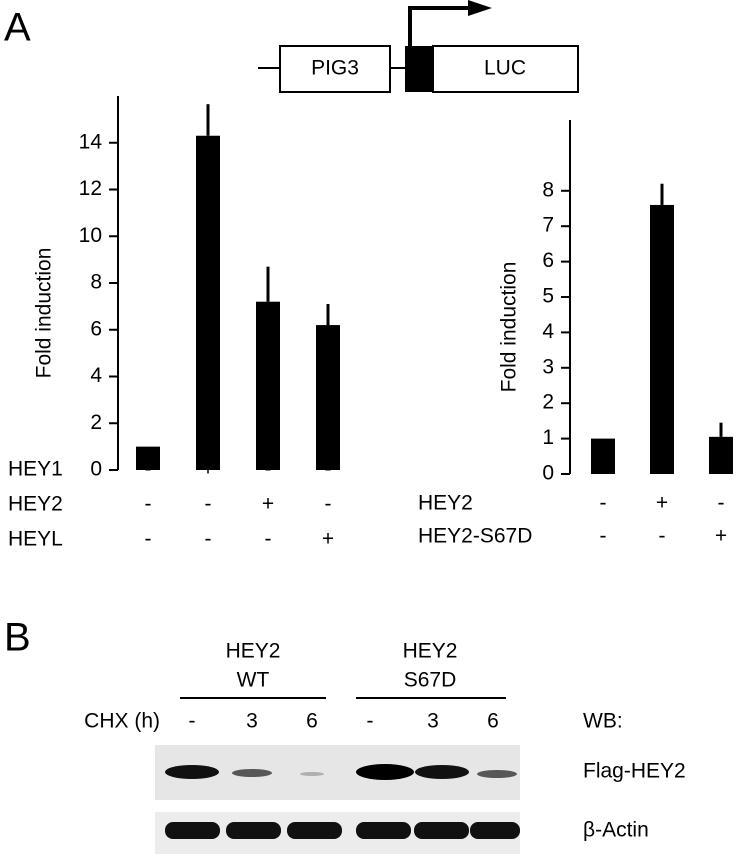 The width and height of the screenshot is (752, 861). What do you see at coordinates (430, 680) in the screenshot?
I see `group-label: S67D` at bounding box center [430, 680].